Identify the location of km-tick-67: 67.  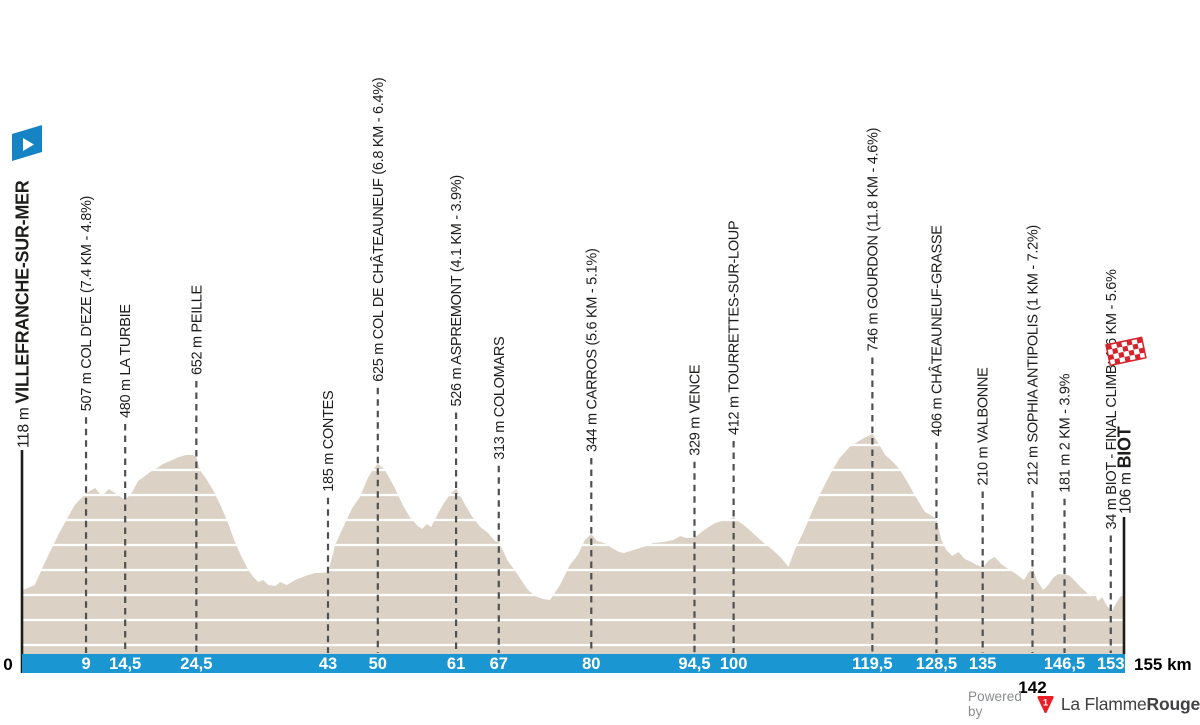
(499, 664).